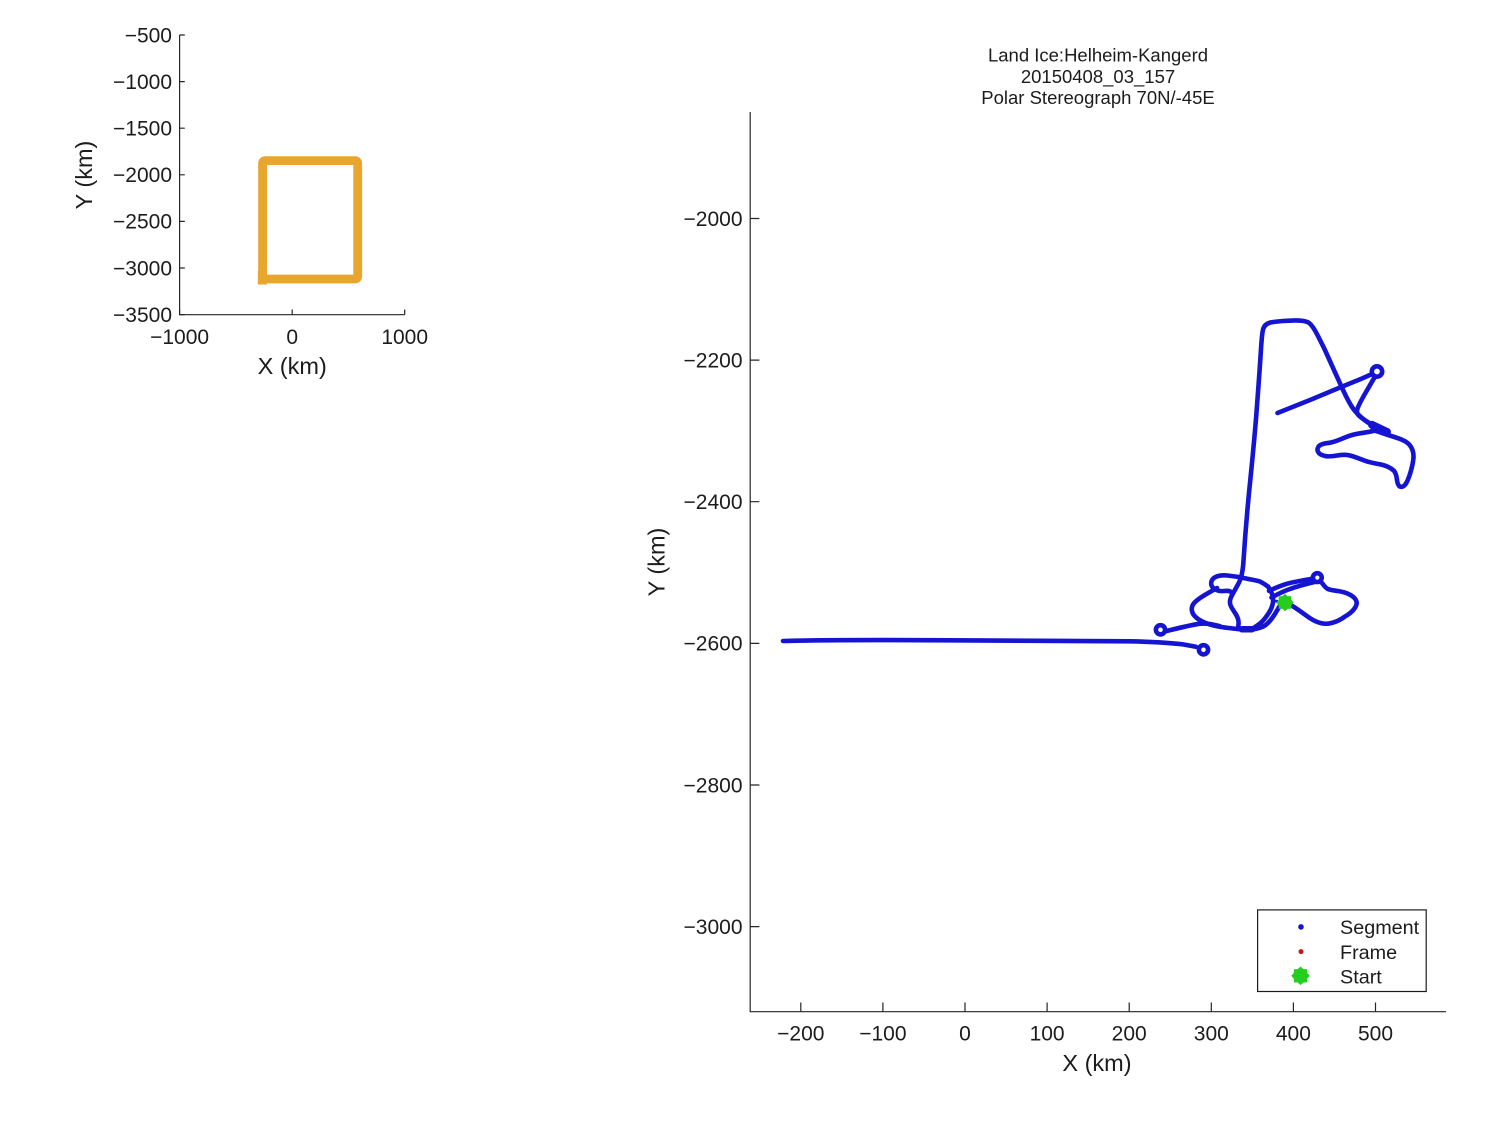 This screenshot has width=1500, height=1125. What do you see at coordinates (1293, 1033) in the screenshot?
I see `svg-text: 400` at bounding box center [1293, 1033].